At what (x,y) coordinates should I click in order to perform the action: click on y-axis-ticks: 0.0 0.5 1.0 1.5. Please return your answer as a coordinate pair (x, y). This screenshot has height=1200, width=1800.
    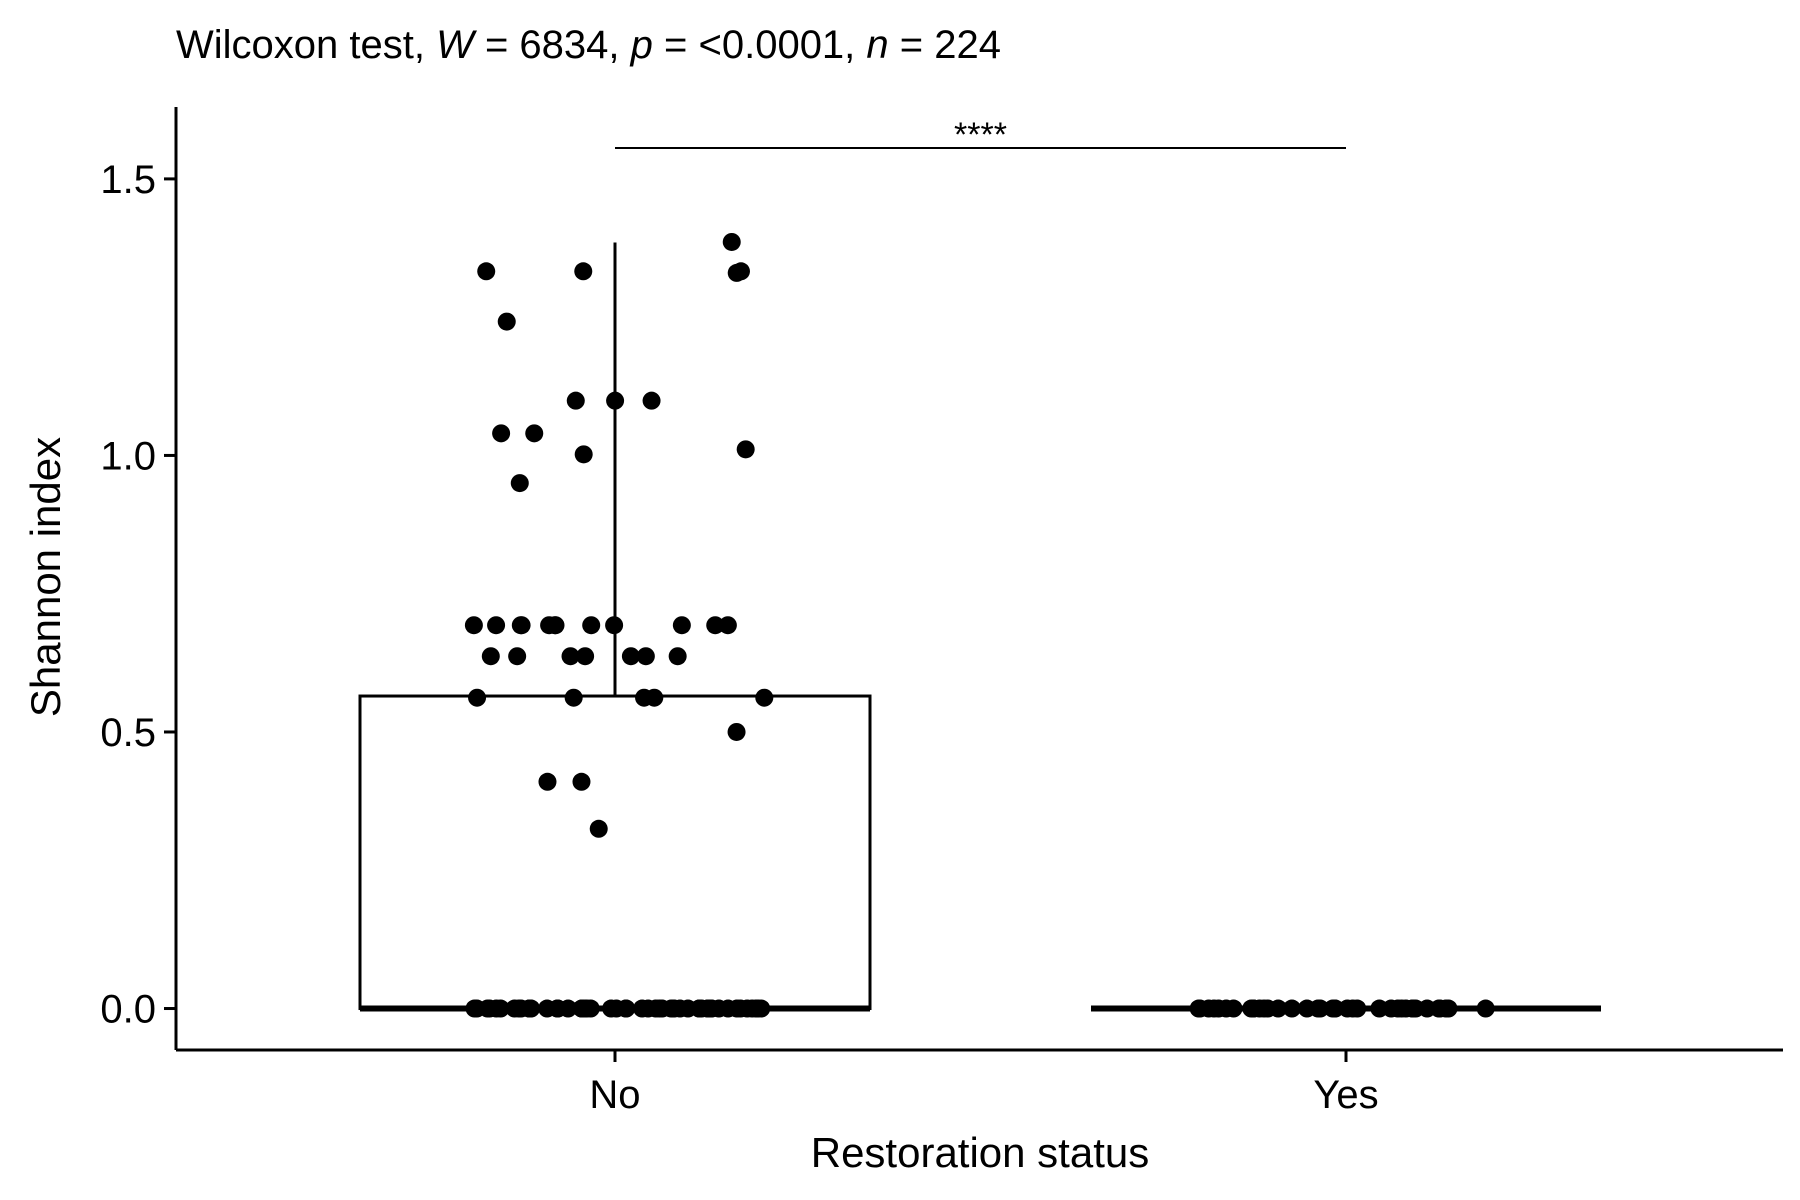
    Looking at the image, I should click on (138, 595).